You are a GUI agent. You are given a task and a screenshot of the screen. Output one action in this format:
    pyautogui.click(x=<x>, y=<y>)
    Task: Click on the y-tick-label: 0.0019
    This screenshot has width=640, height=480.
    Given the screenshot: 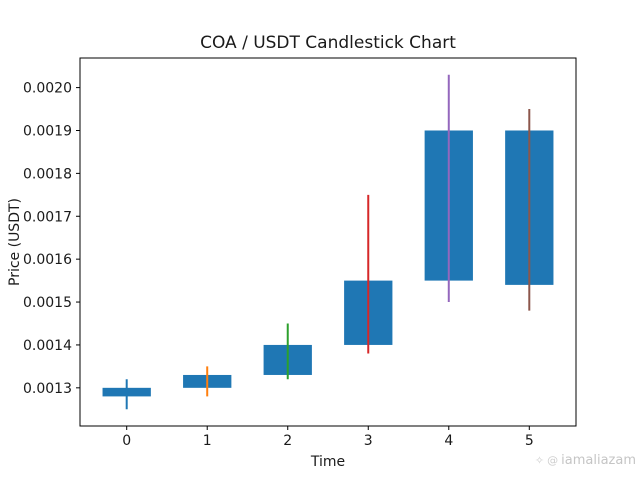 What is the action you would take?
    pyautogui.click(x=47, y=131)
    